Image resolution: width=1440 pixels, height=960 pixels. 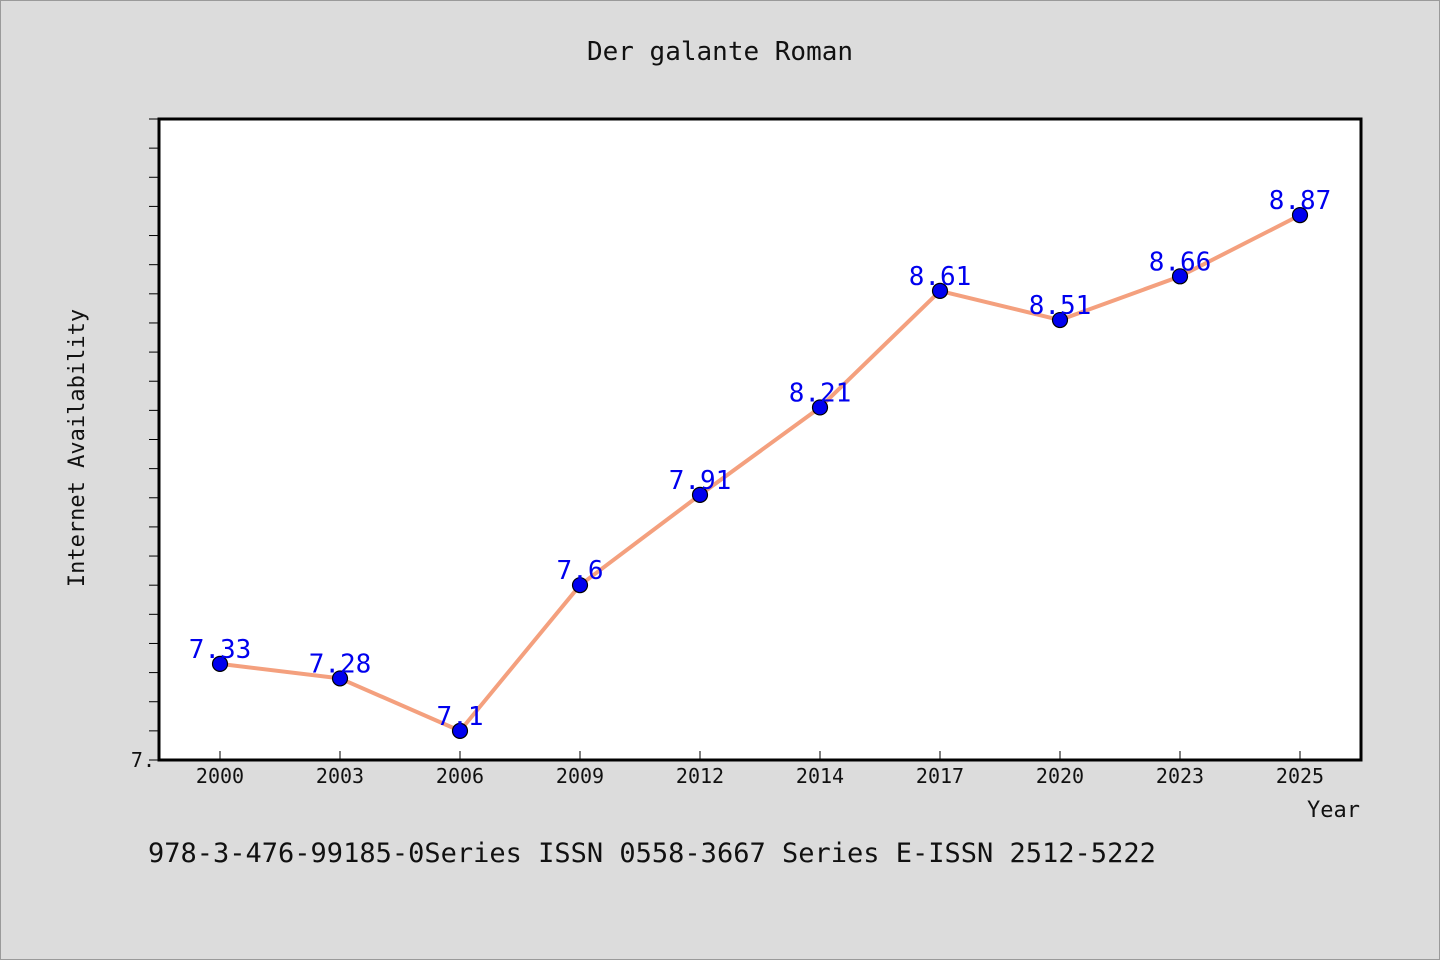 What do you see at coordinates (143, 760) in the screenshot?
I see `y-tick-label: 7.` at bounding box center [143, 760].